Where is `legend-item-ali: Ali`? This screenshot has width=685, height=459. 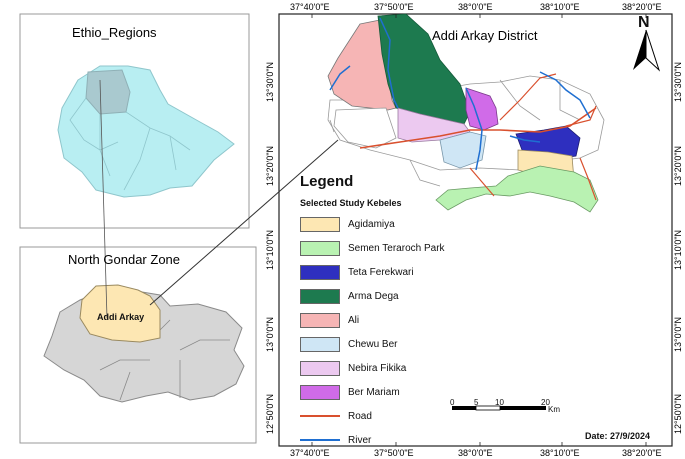 legend-item-ali: Ali is located at coordinates (329, 320).